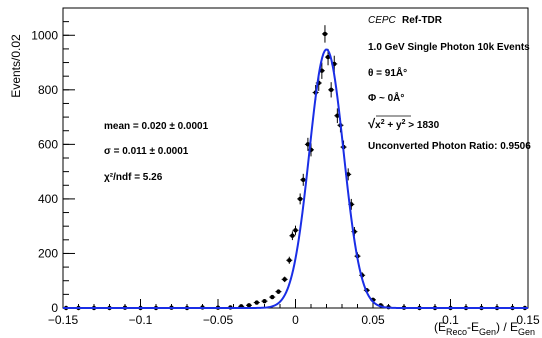 The image size is (542, 338). What do you see at coordinates (16, 66) in the screenshot?
I see `y-axis-title: Events/0.02` at bounding box center [16, 66].